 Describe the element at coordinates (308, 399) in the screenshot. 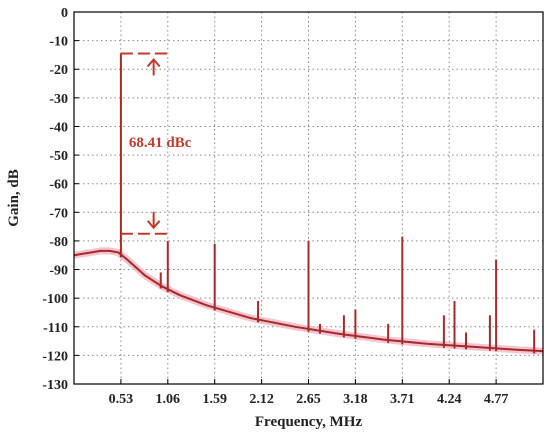

I see `x-tick-label: 2.65` at that location.